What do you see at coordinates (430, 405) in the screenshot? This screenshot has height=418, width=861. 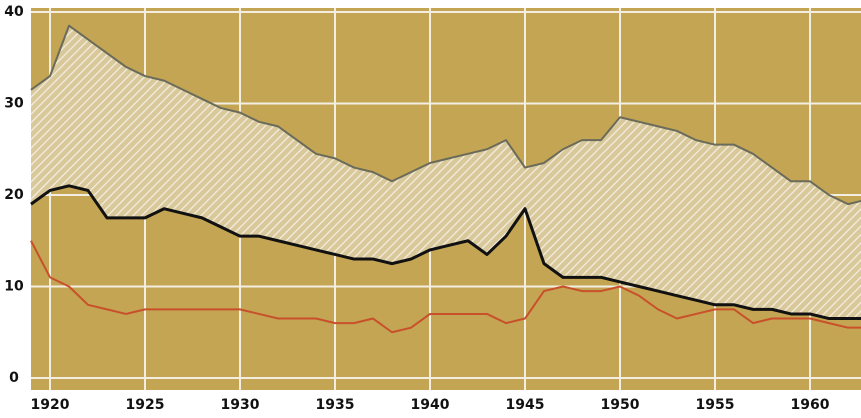 I see `x-tick-label: 1940` at bounding box center [430, 405].